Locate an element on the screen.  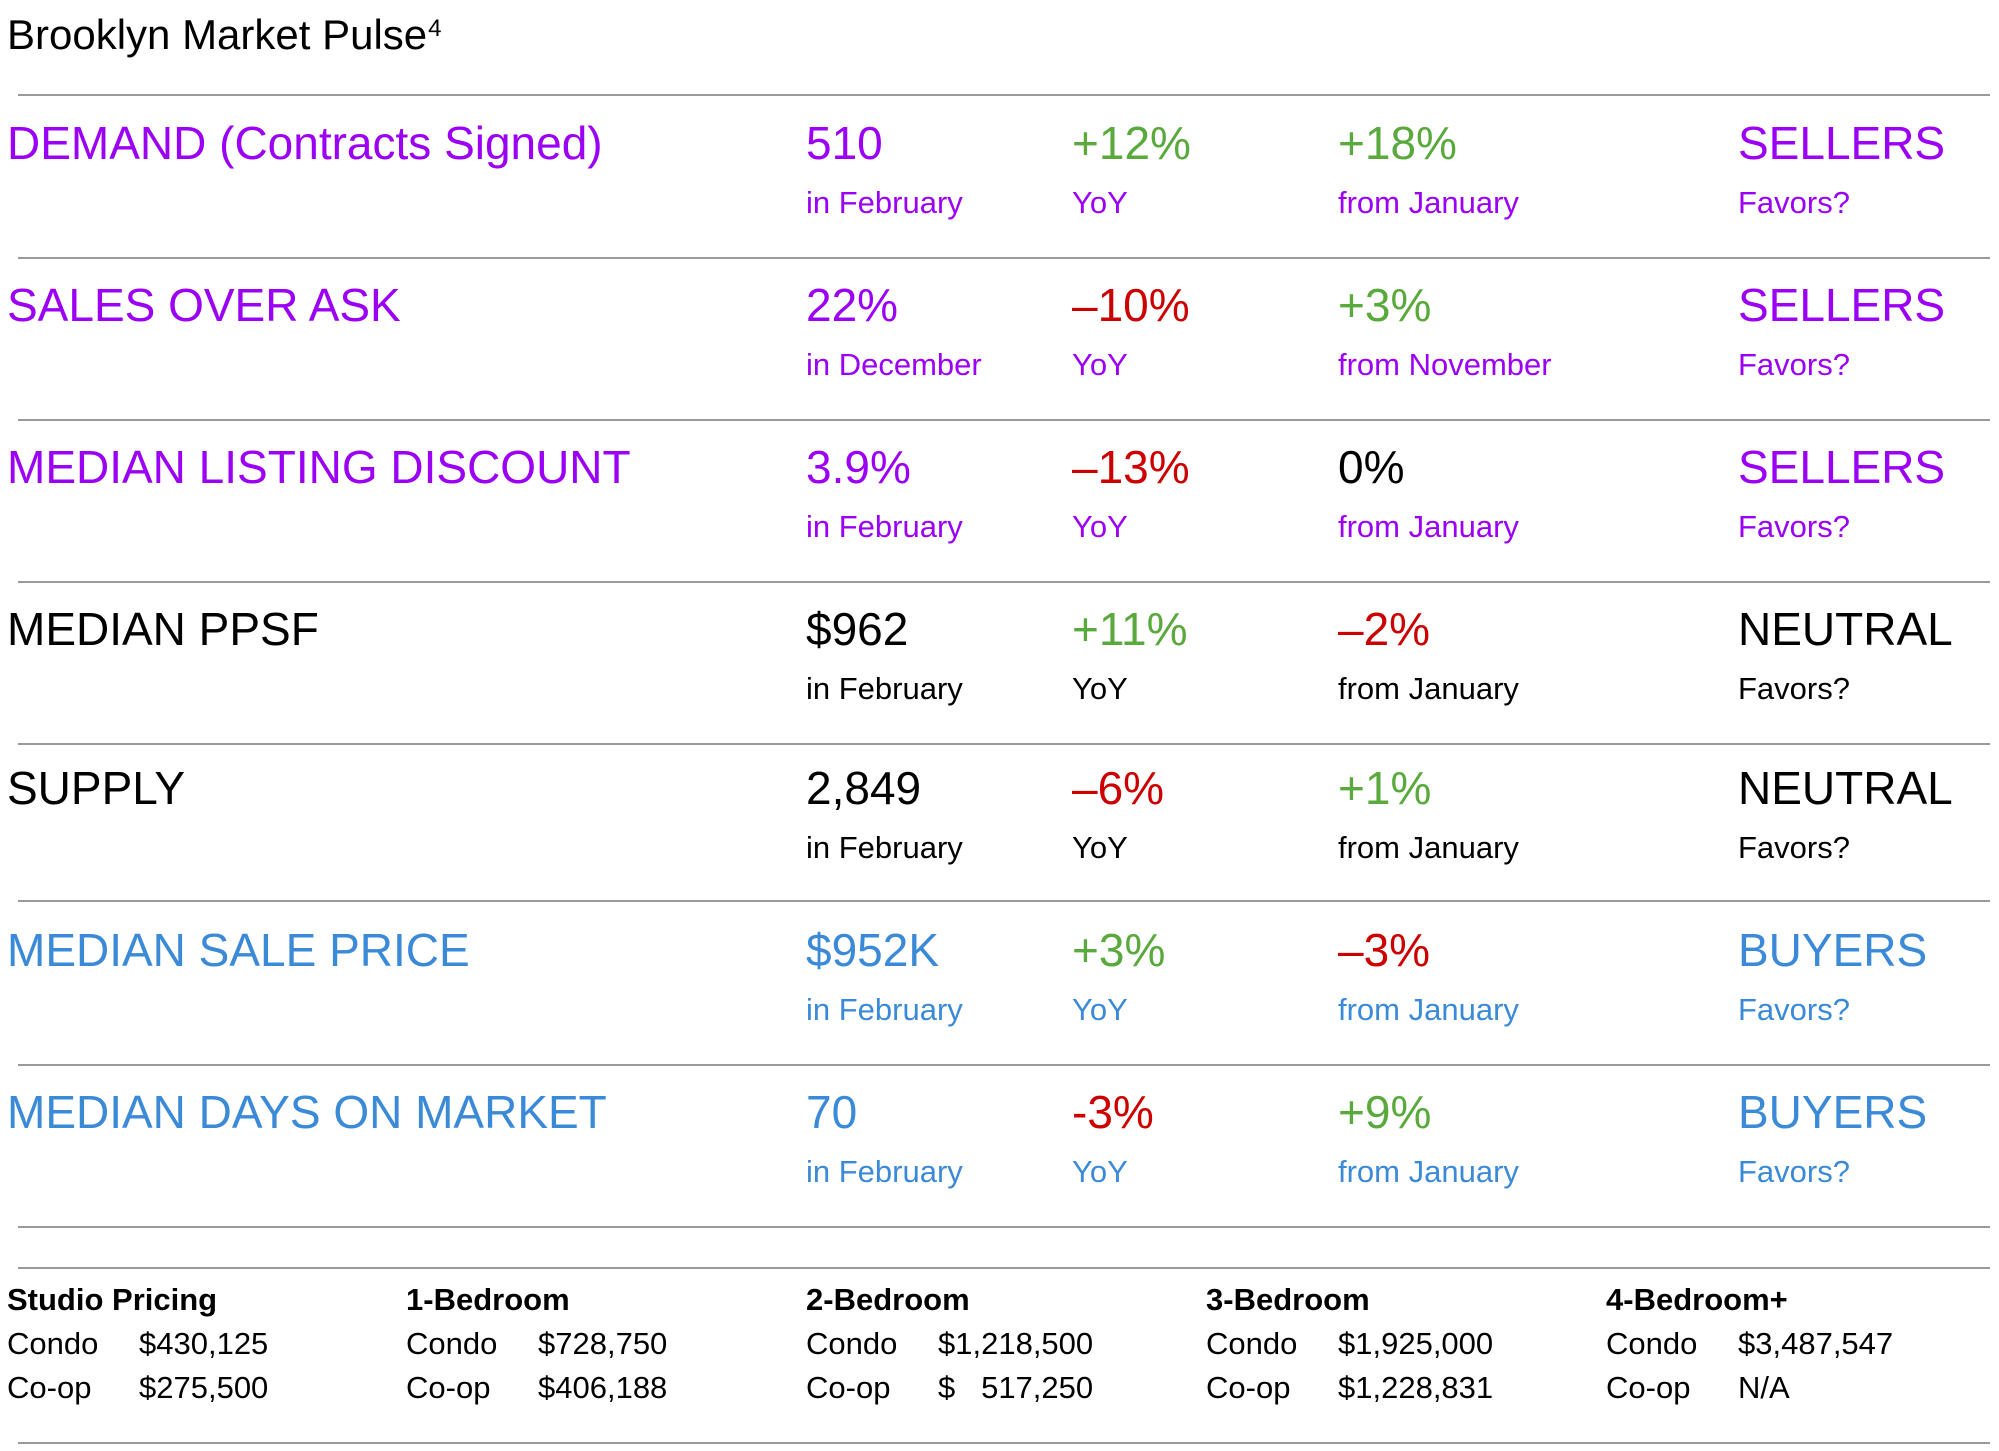
mom-change: +18% is located at coordinates (1397, 143).